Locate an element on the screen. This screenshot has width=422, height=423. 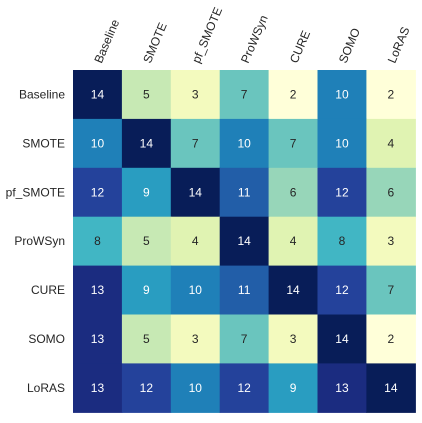
heatmap-cell-somo-pf-smote is located at coordinates (195, 339).